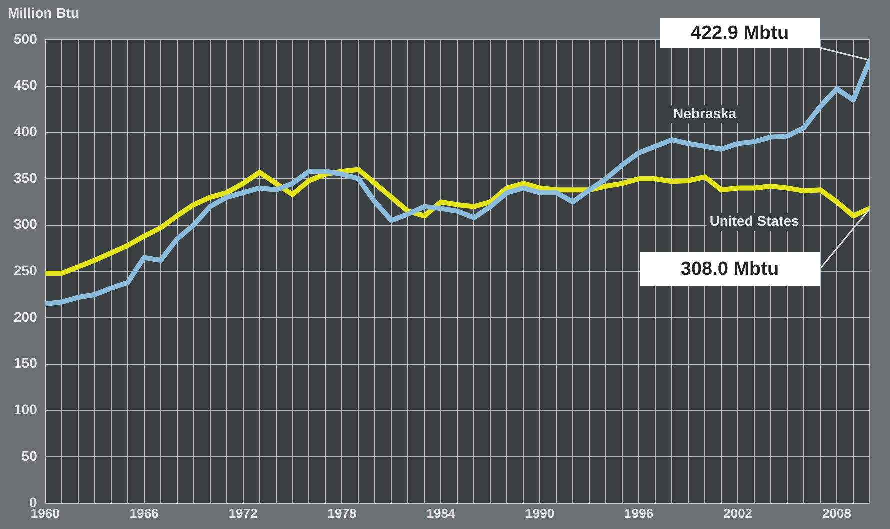  Describe the element at coordinates (26, 316) in the screenshot. I see `y-tick-label: 200` at that location.